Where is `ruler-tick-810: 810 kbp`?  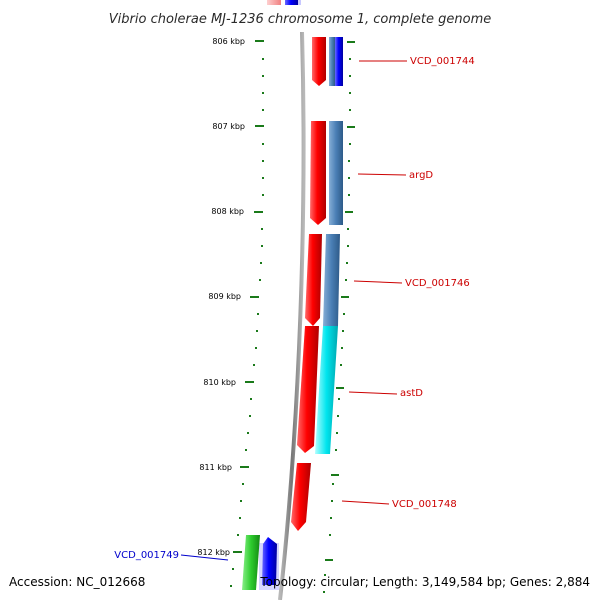
ruler-tick-810: 810 kbp is located at coordinates (228, 382).